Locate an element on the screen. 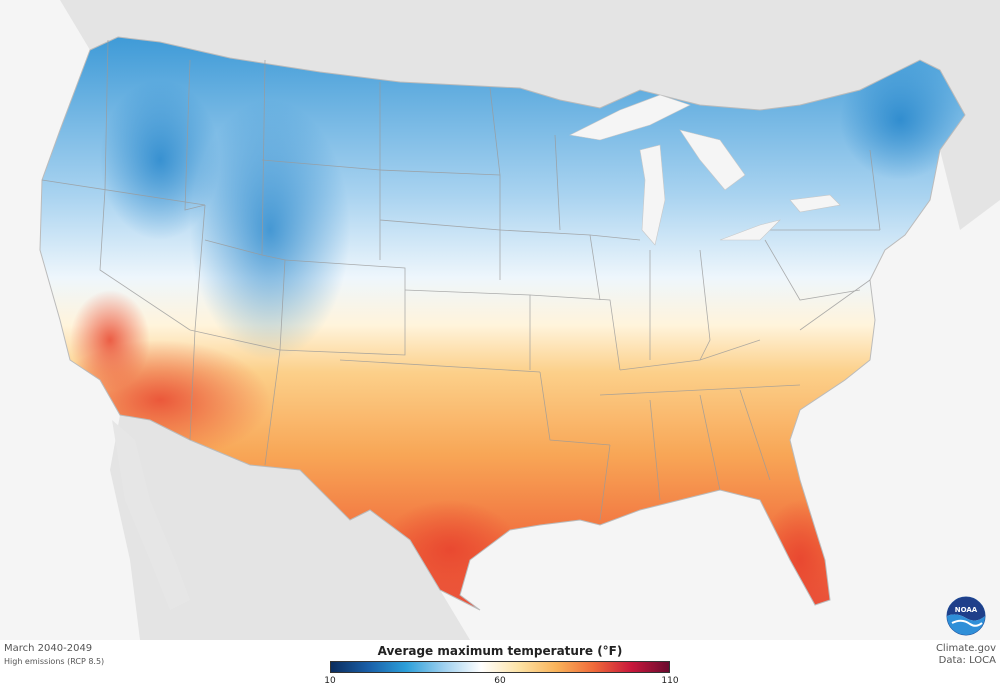 The image size is (1000, 690). emissions-scenario-label: High emissions (RCP 8.5) is located at coordinates (54, 661).